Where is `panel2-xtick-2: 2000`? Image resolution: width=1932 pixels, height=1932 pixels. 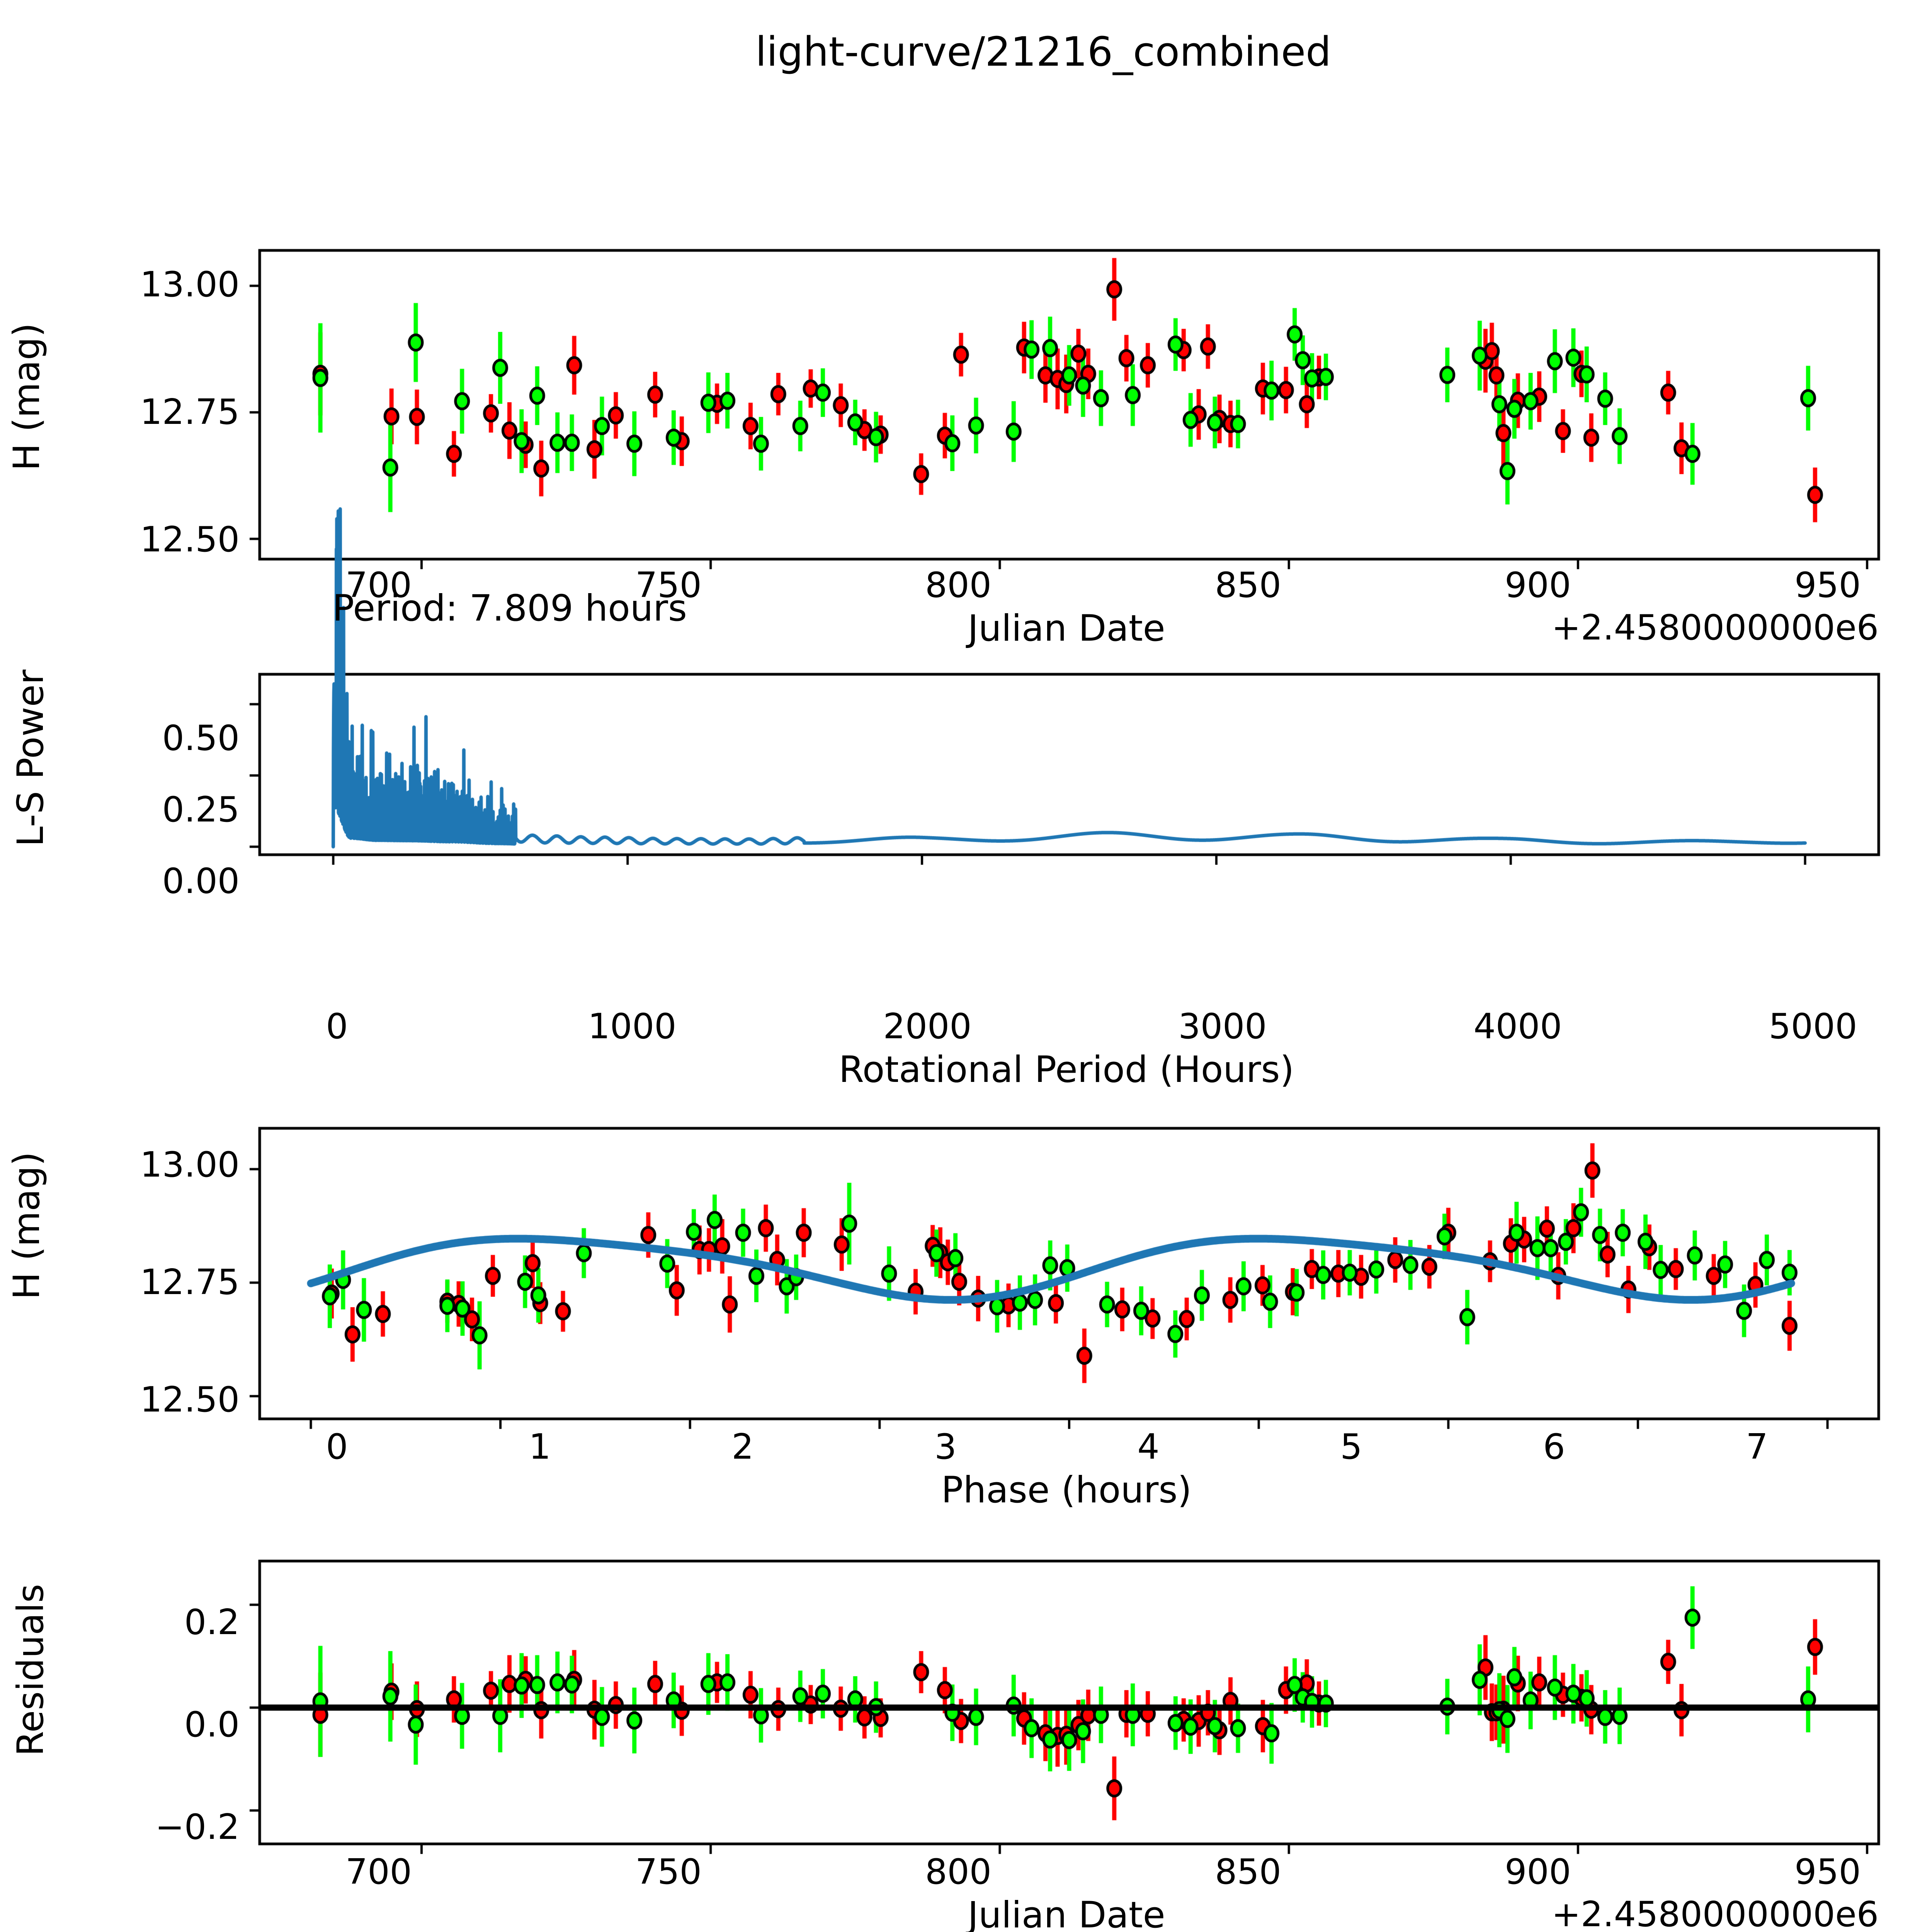 panel2-xtick-2: 2000 is located at coordinates (928, 1027).